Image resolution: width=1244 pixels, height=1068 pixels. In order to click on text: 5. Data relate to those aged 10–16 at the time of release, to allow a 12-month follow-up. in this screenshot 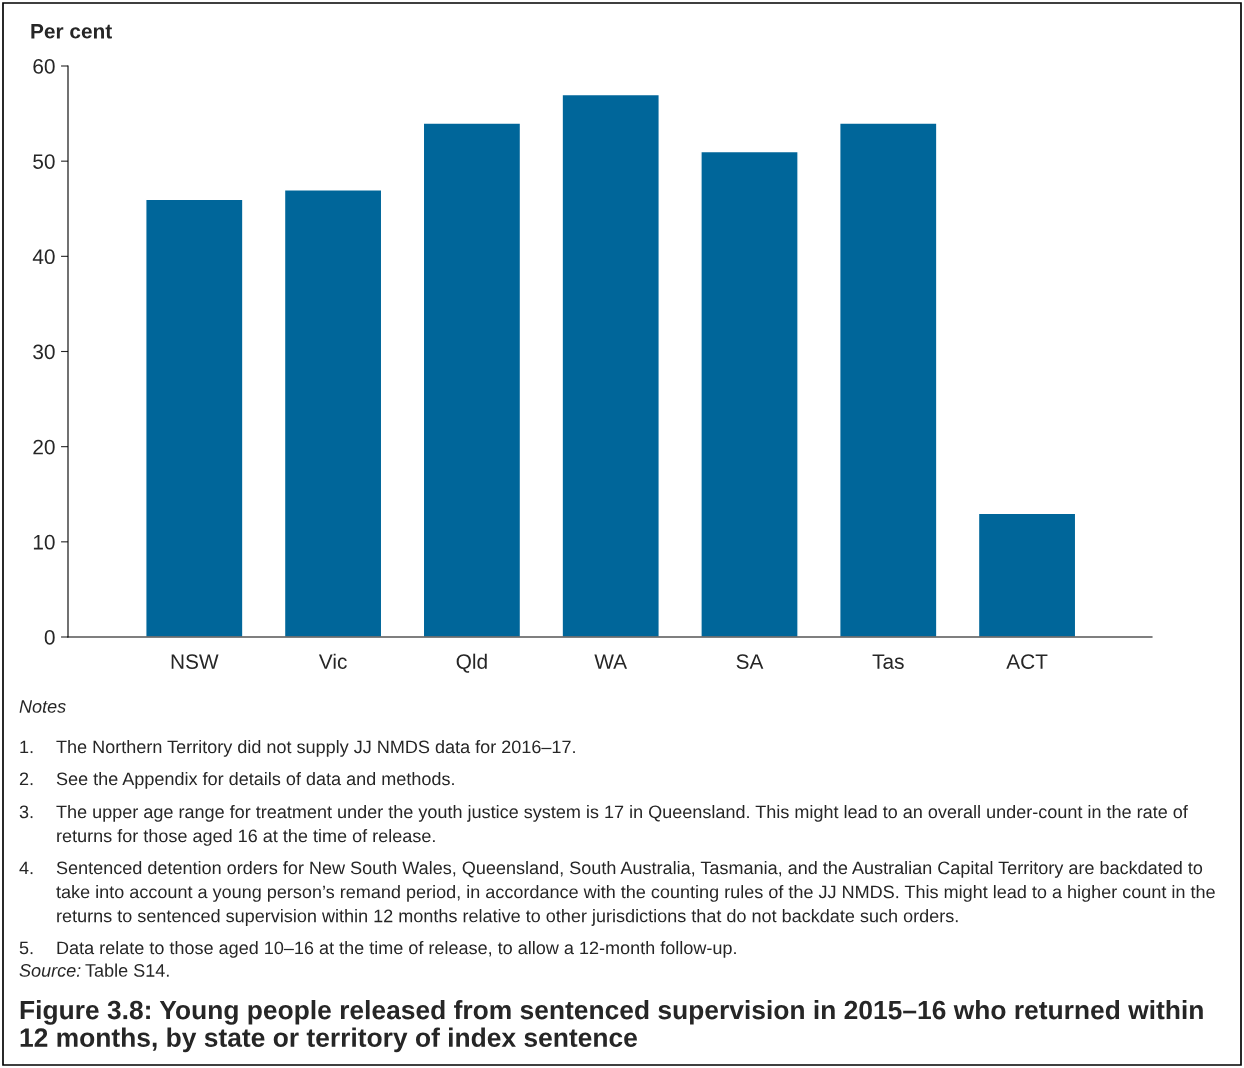, I will do `click(377, 949)`.